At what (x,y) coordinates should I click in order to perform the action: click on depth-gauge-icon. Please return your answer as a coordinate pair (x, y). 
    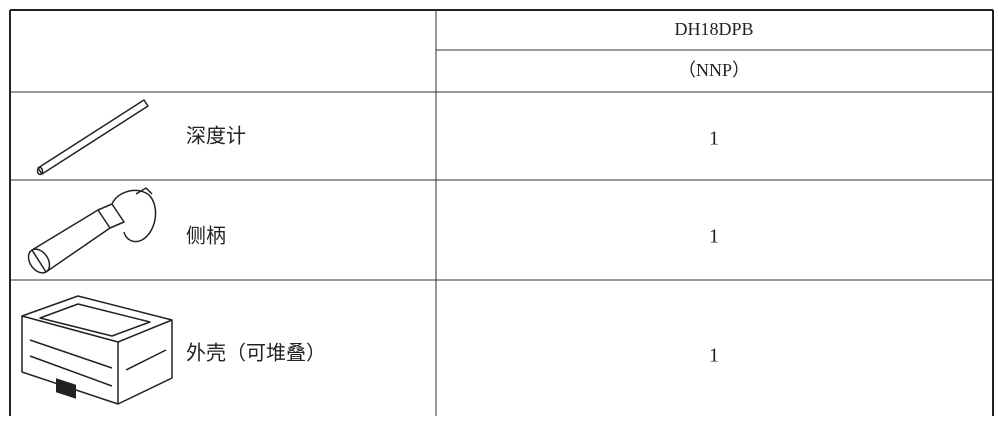
    Looking at the image, I should click on (92, 137).